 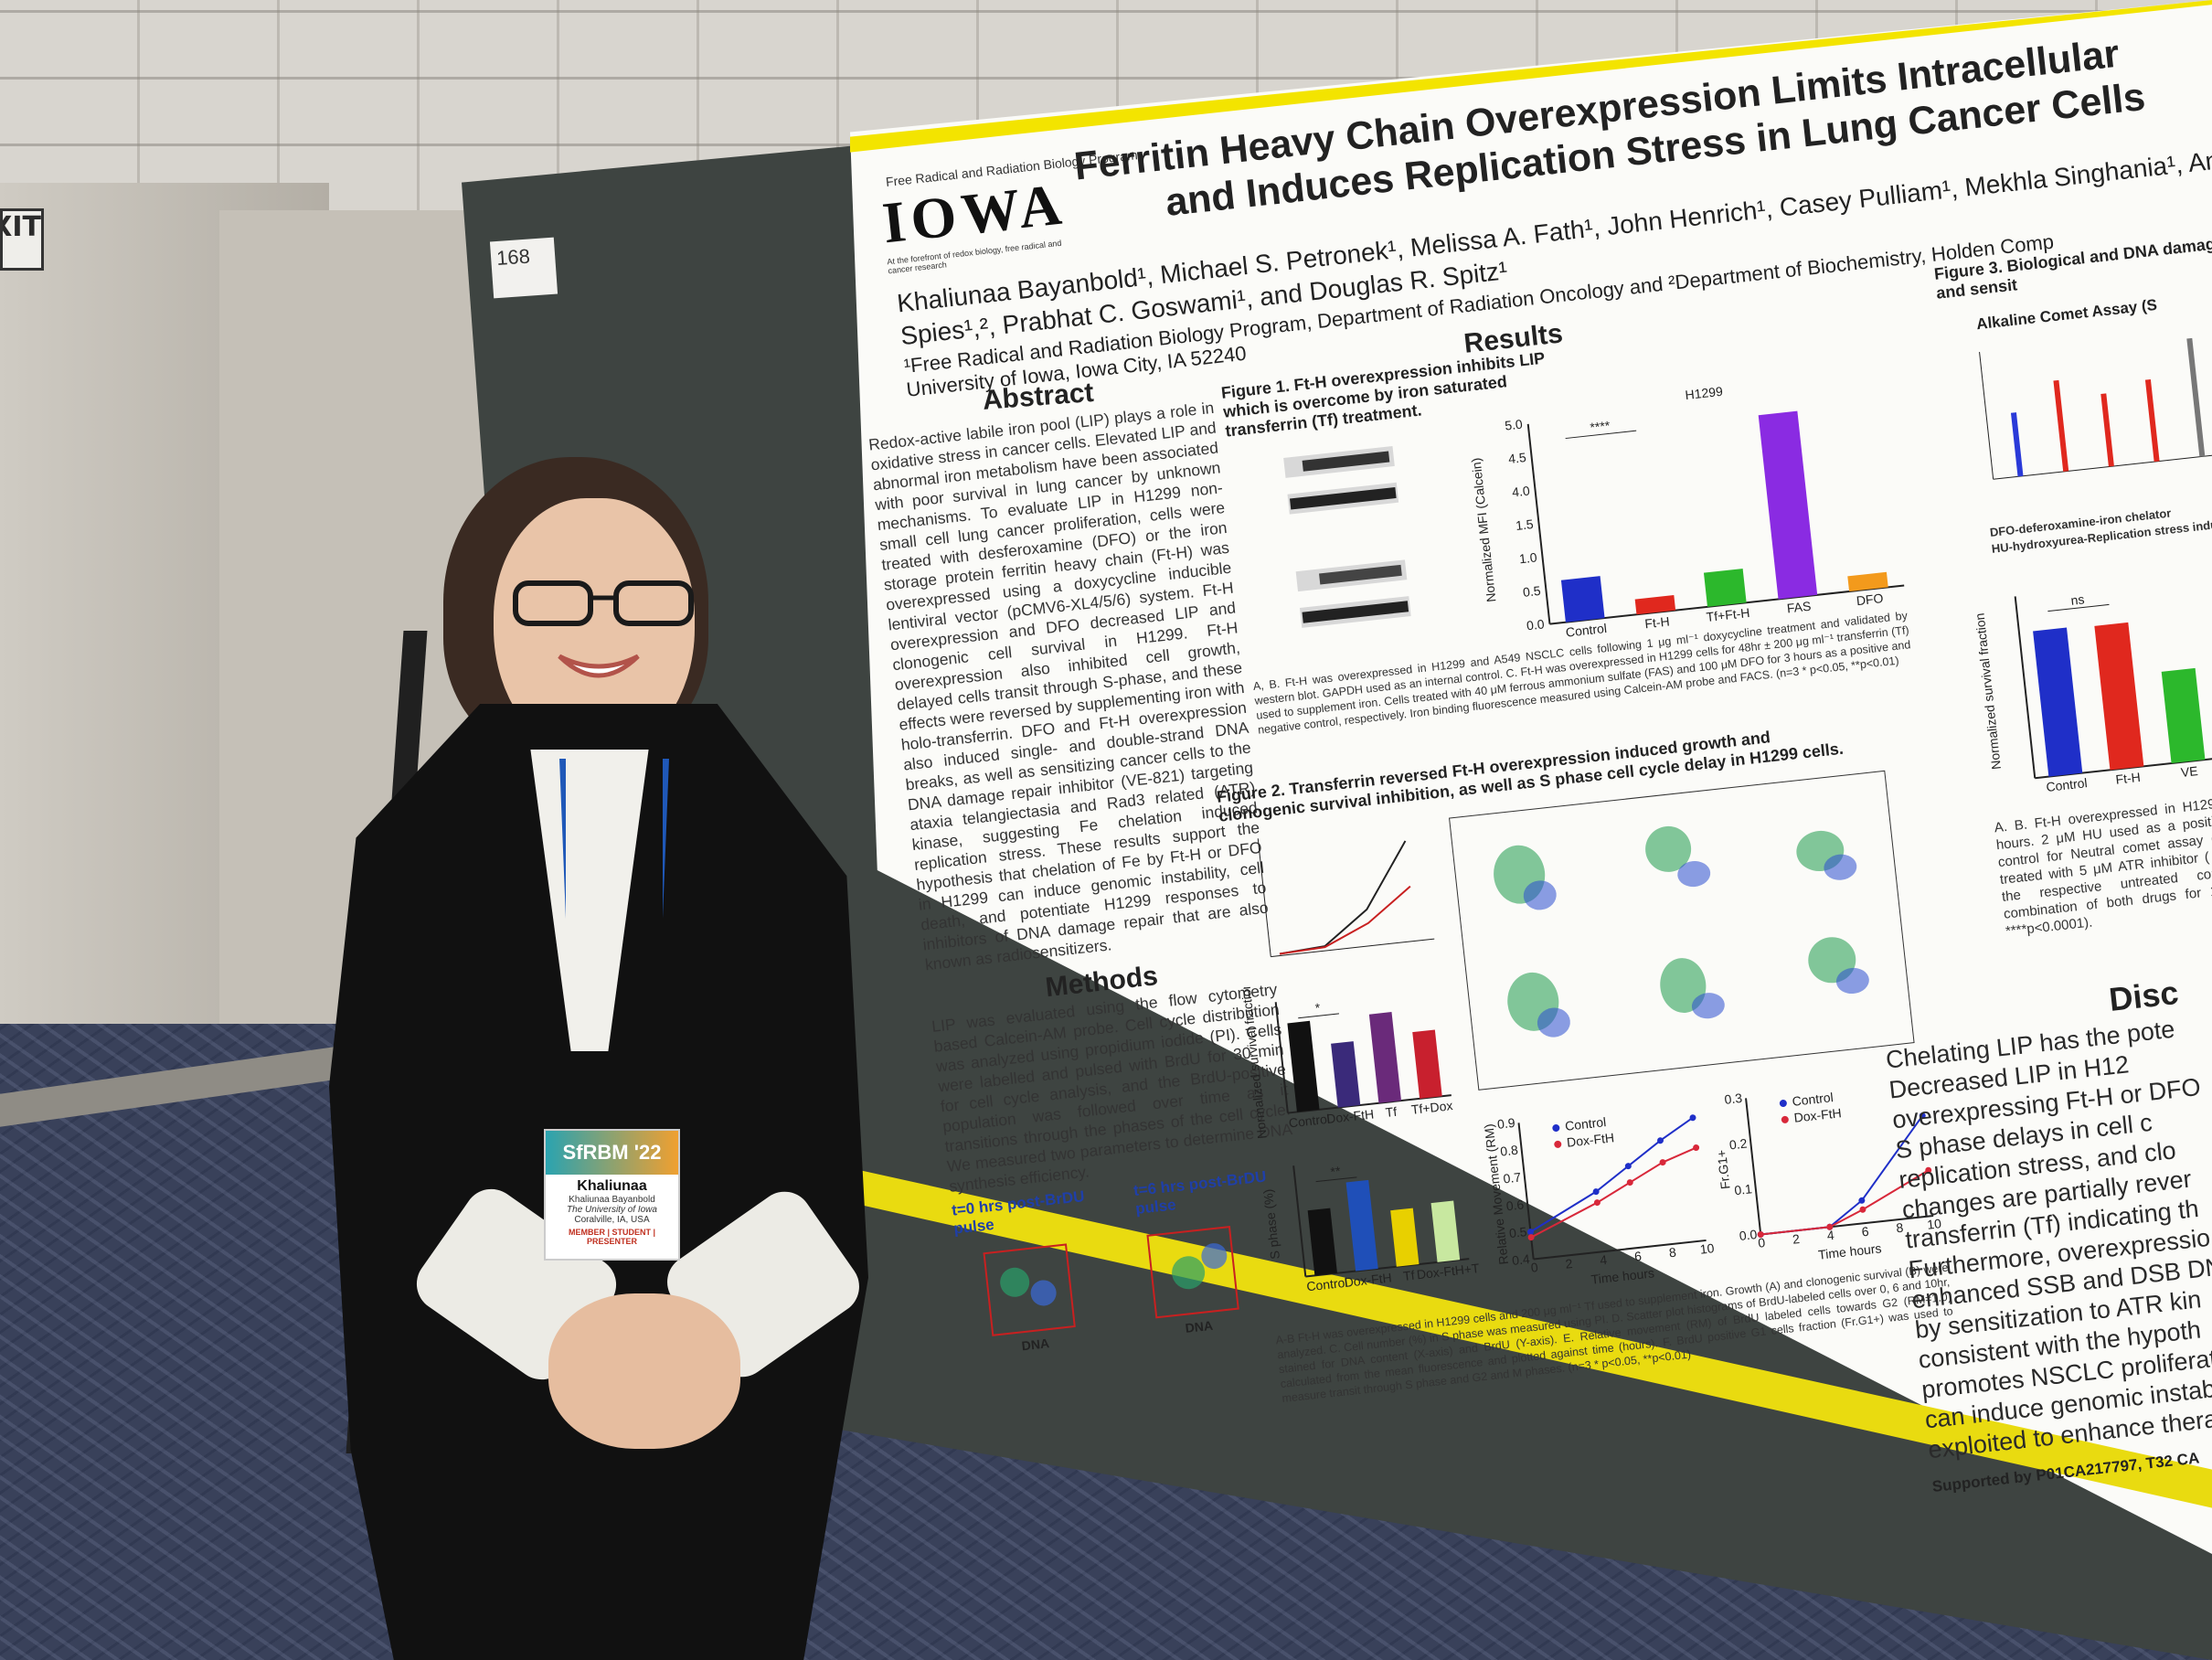 I want to click on category-label: Ft-H, so click(x=2128, y=778).